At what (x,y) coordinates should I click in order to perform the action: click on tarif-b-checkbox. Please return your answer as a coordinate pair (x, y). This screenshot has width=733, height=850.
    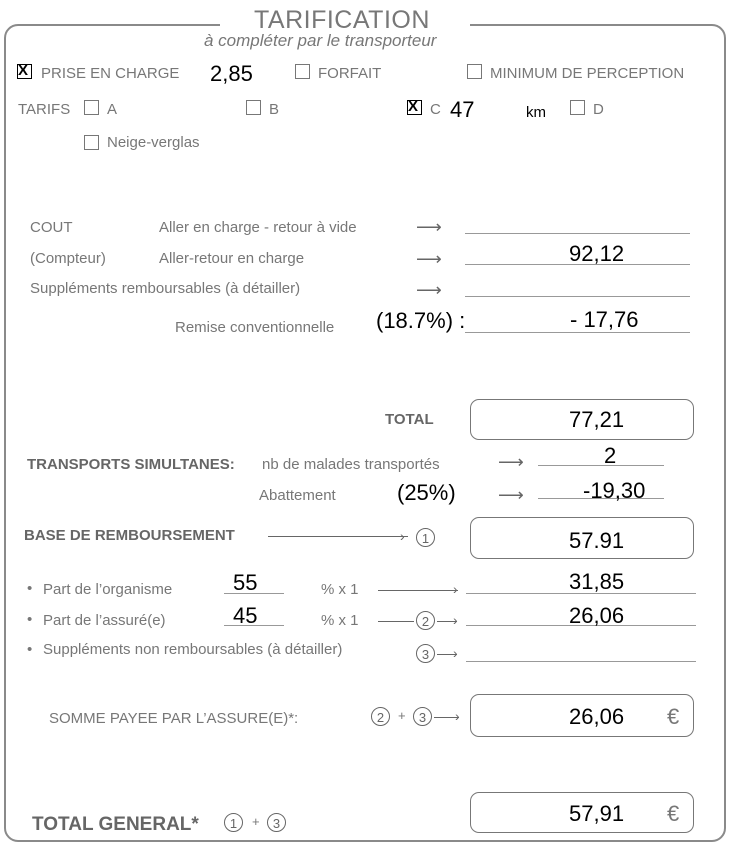
    Looking at the image, I should click on (253, 107).